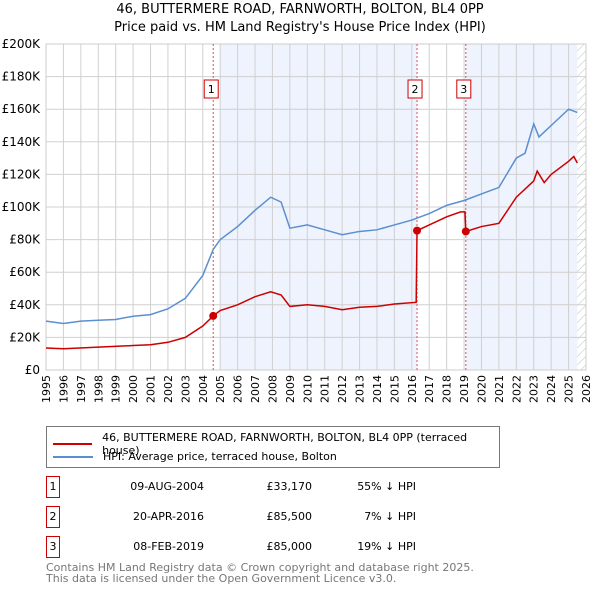 The height and width of the screenshot is (590, 600). What do you see at coordinates (342, 389) in the screenshot?
I see `x-tick-label: 2012` at bounding box center [342, 389].